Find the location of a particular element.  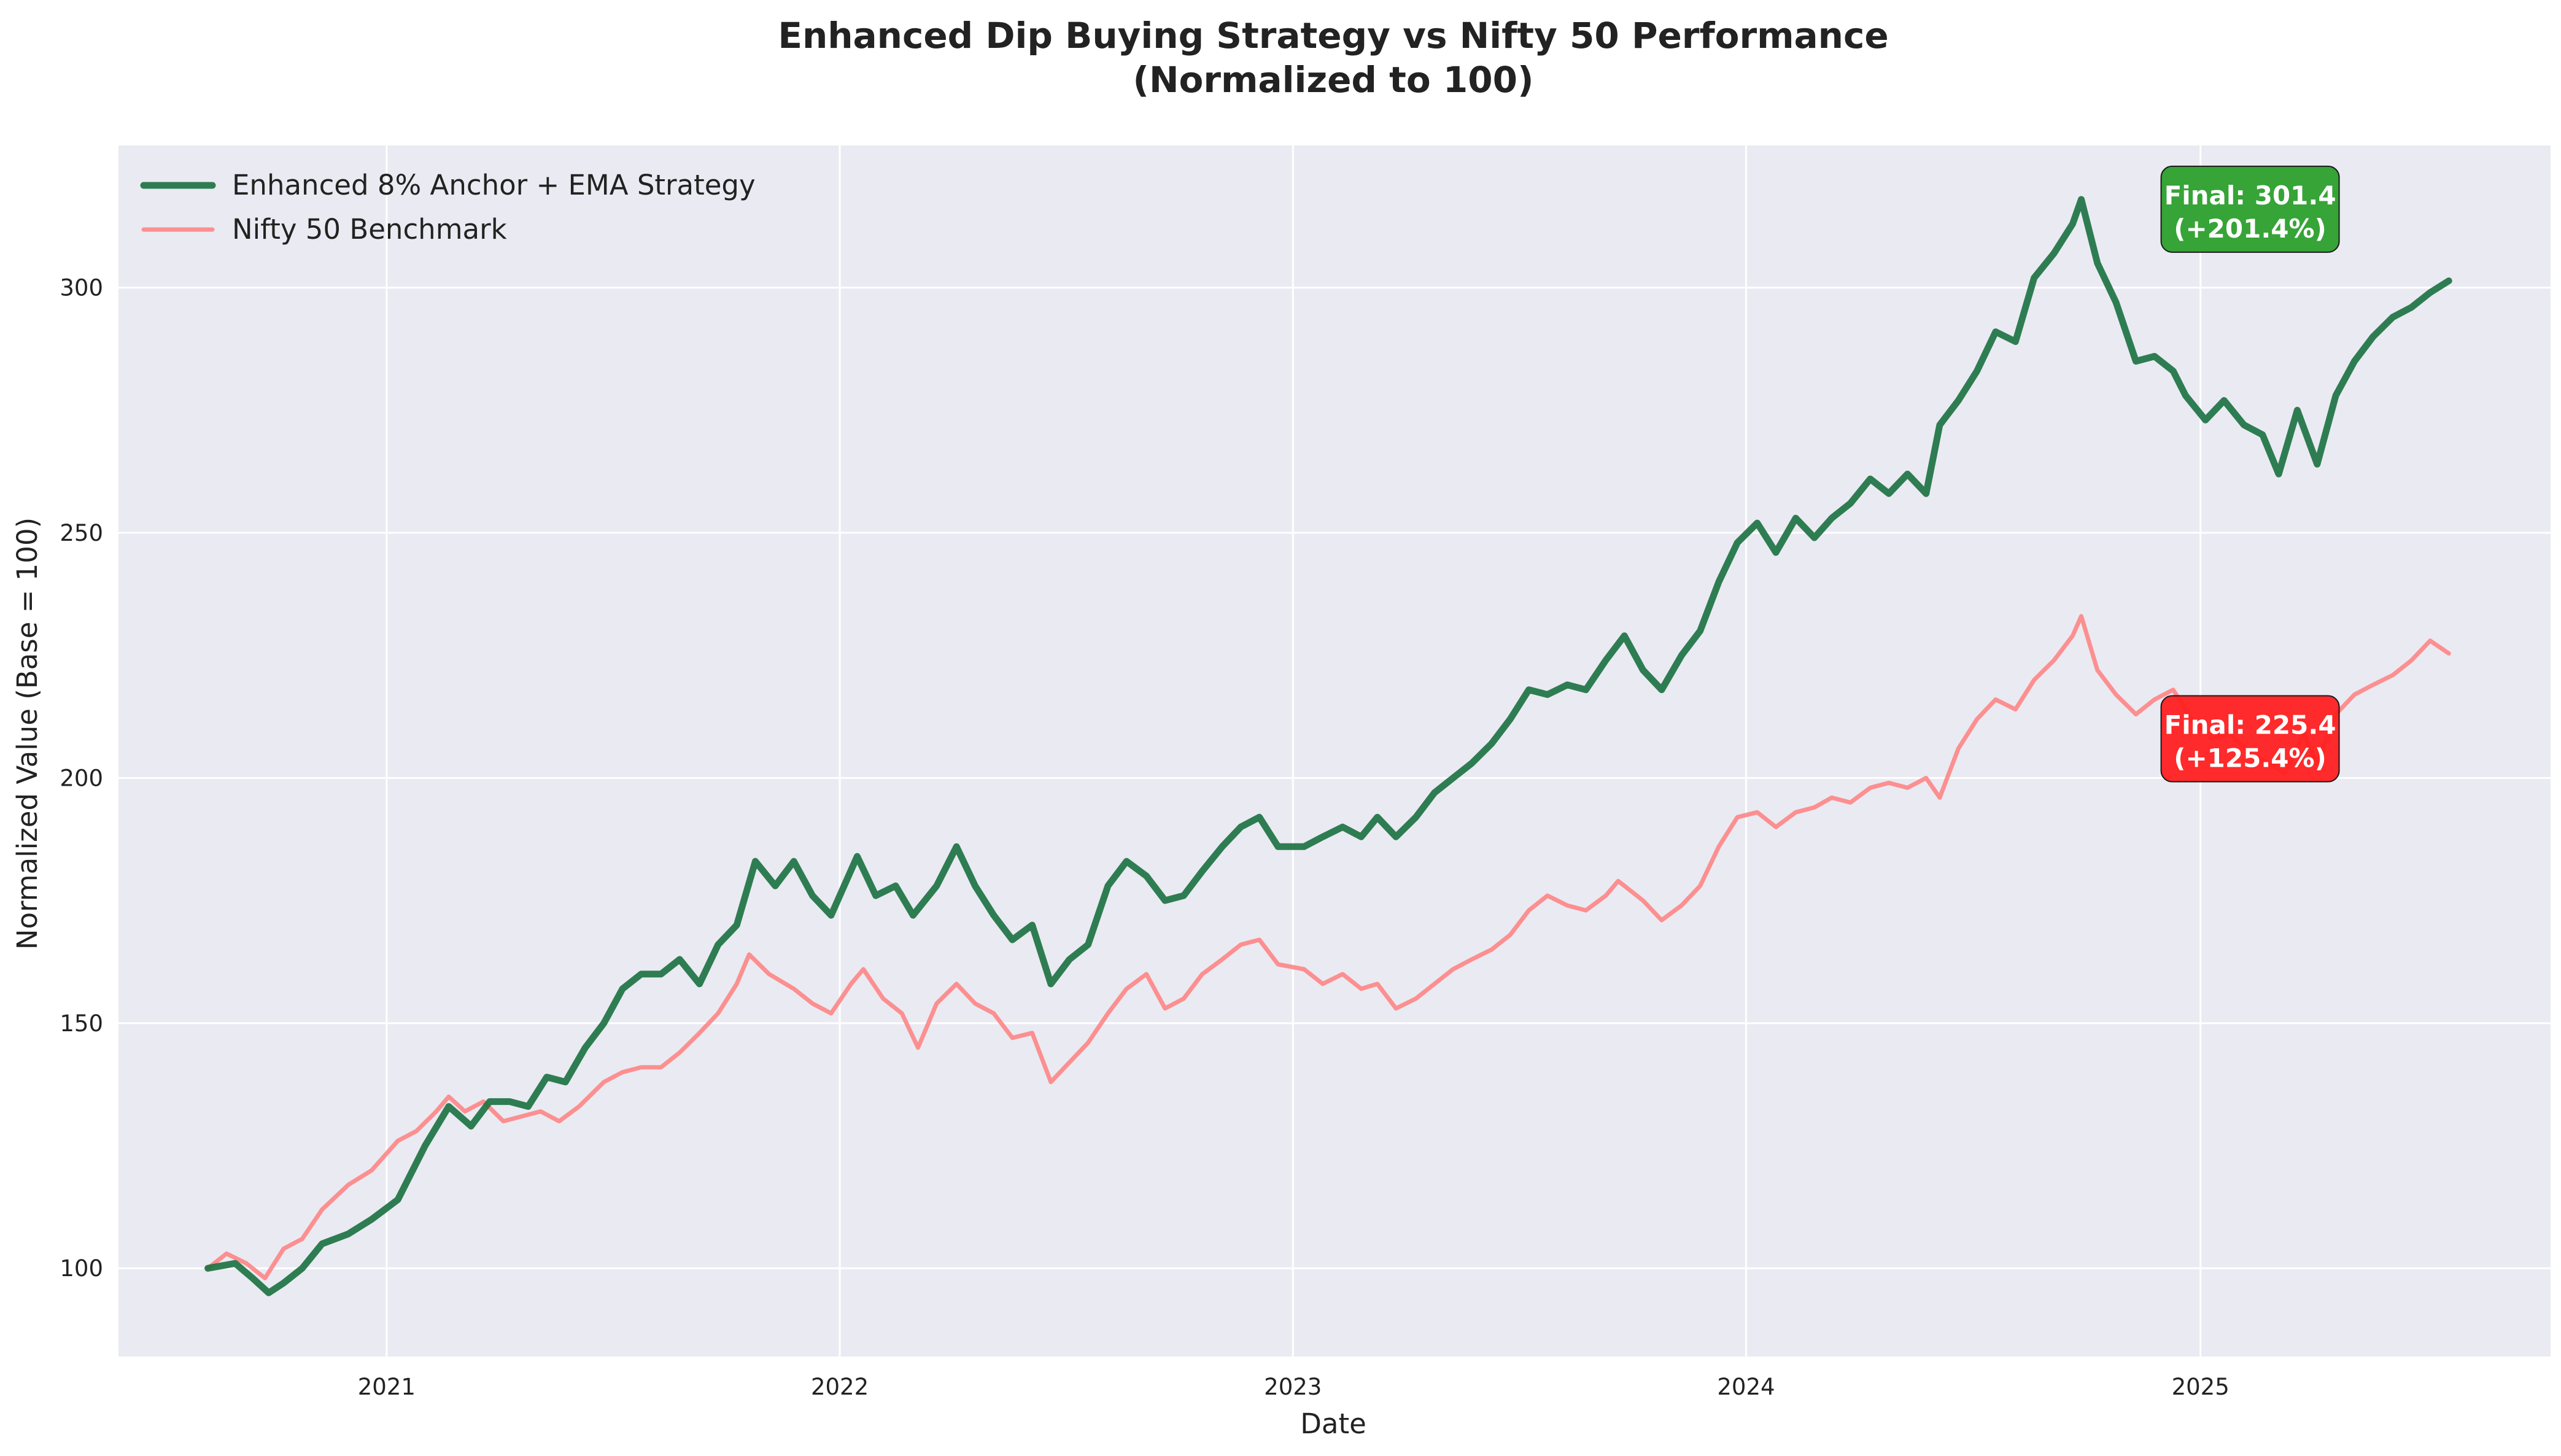

x-tick-label: 2024 is located at coordinates (1746, 1387).